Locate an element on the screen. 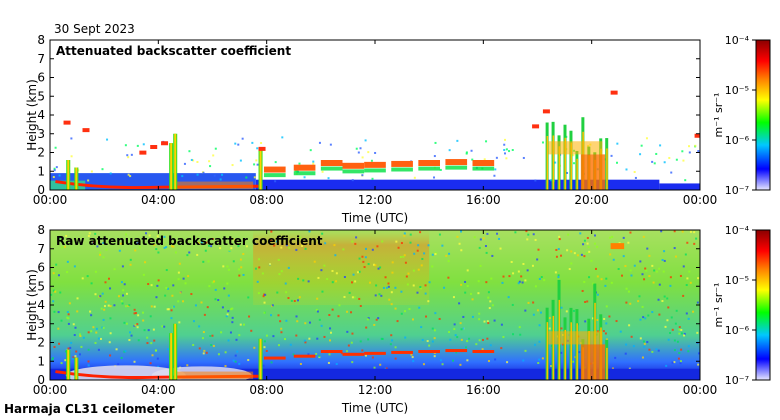  precipitation-streak is located at coordinates (76, 178).